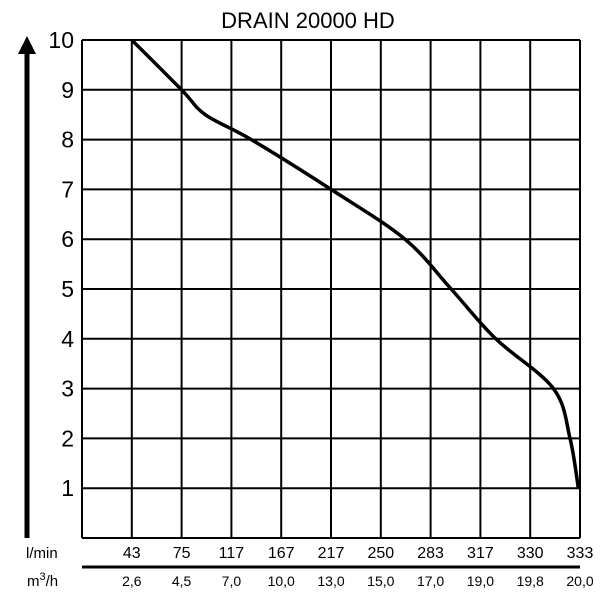 The height and width of the screenshot is (599, 600). I want to click on x-tick-label-primary: 333, so click(580, 553).